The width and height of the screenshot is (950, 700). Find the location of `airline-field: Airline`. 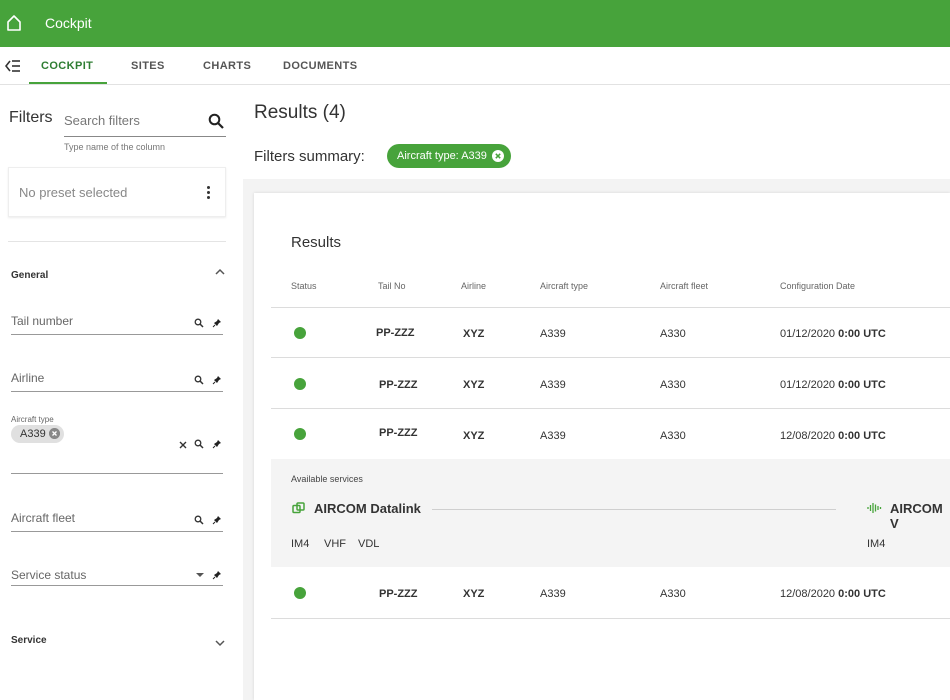

airline-field: Airline is located at coordinates (117, 377).